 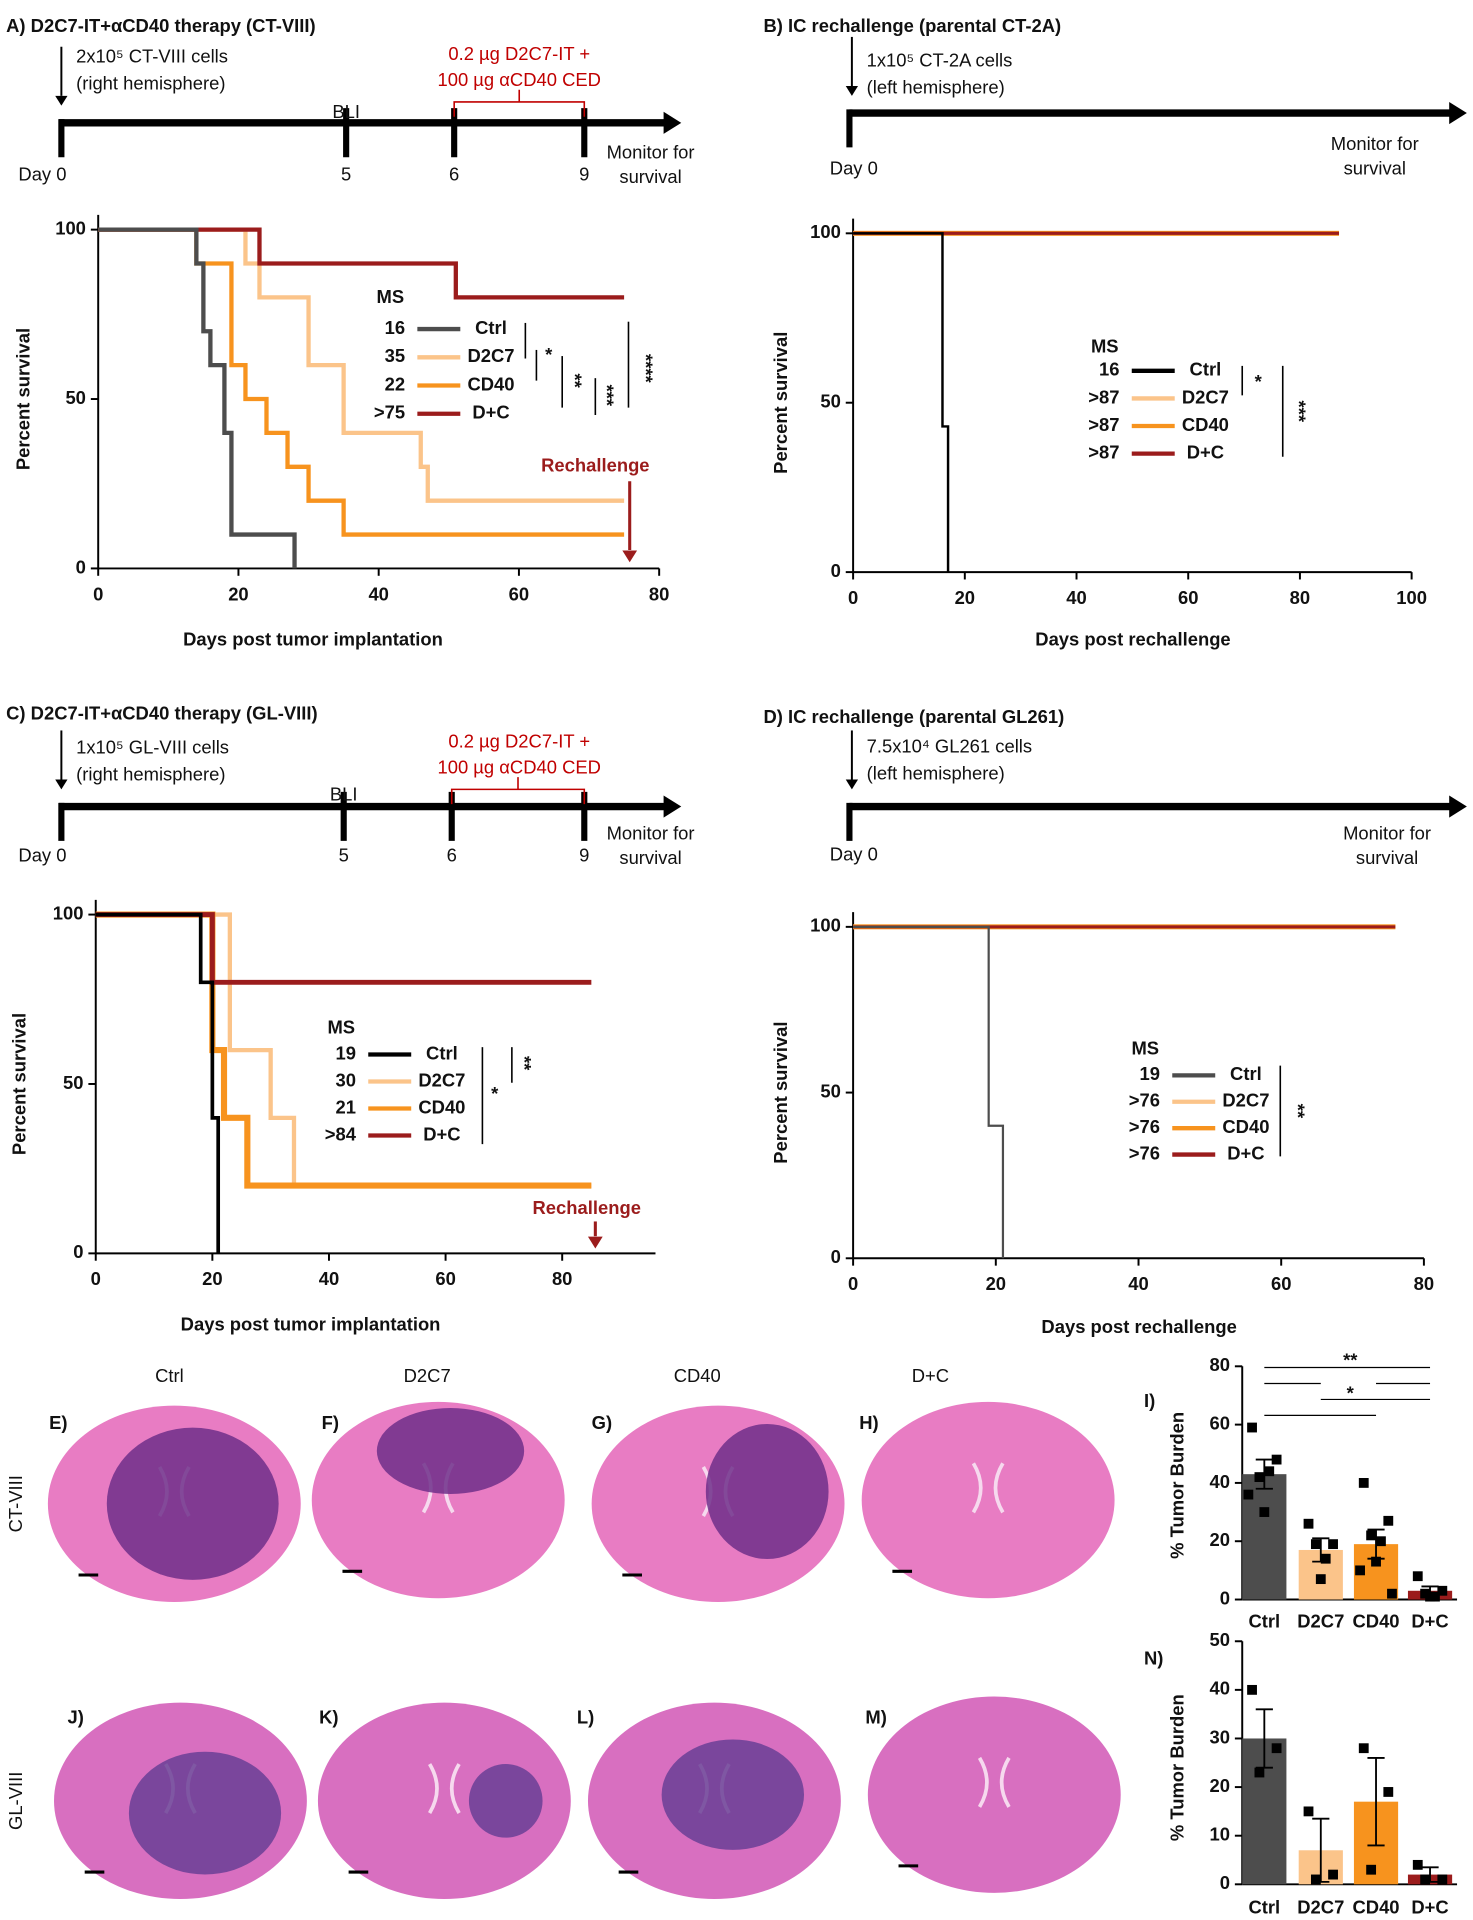 What do you see at coordinates (328, 1716) in the screenshot?
I see `panel-label: K)` at bounding box center [328, 1716].